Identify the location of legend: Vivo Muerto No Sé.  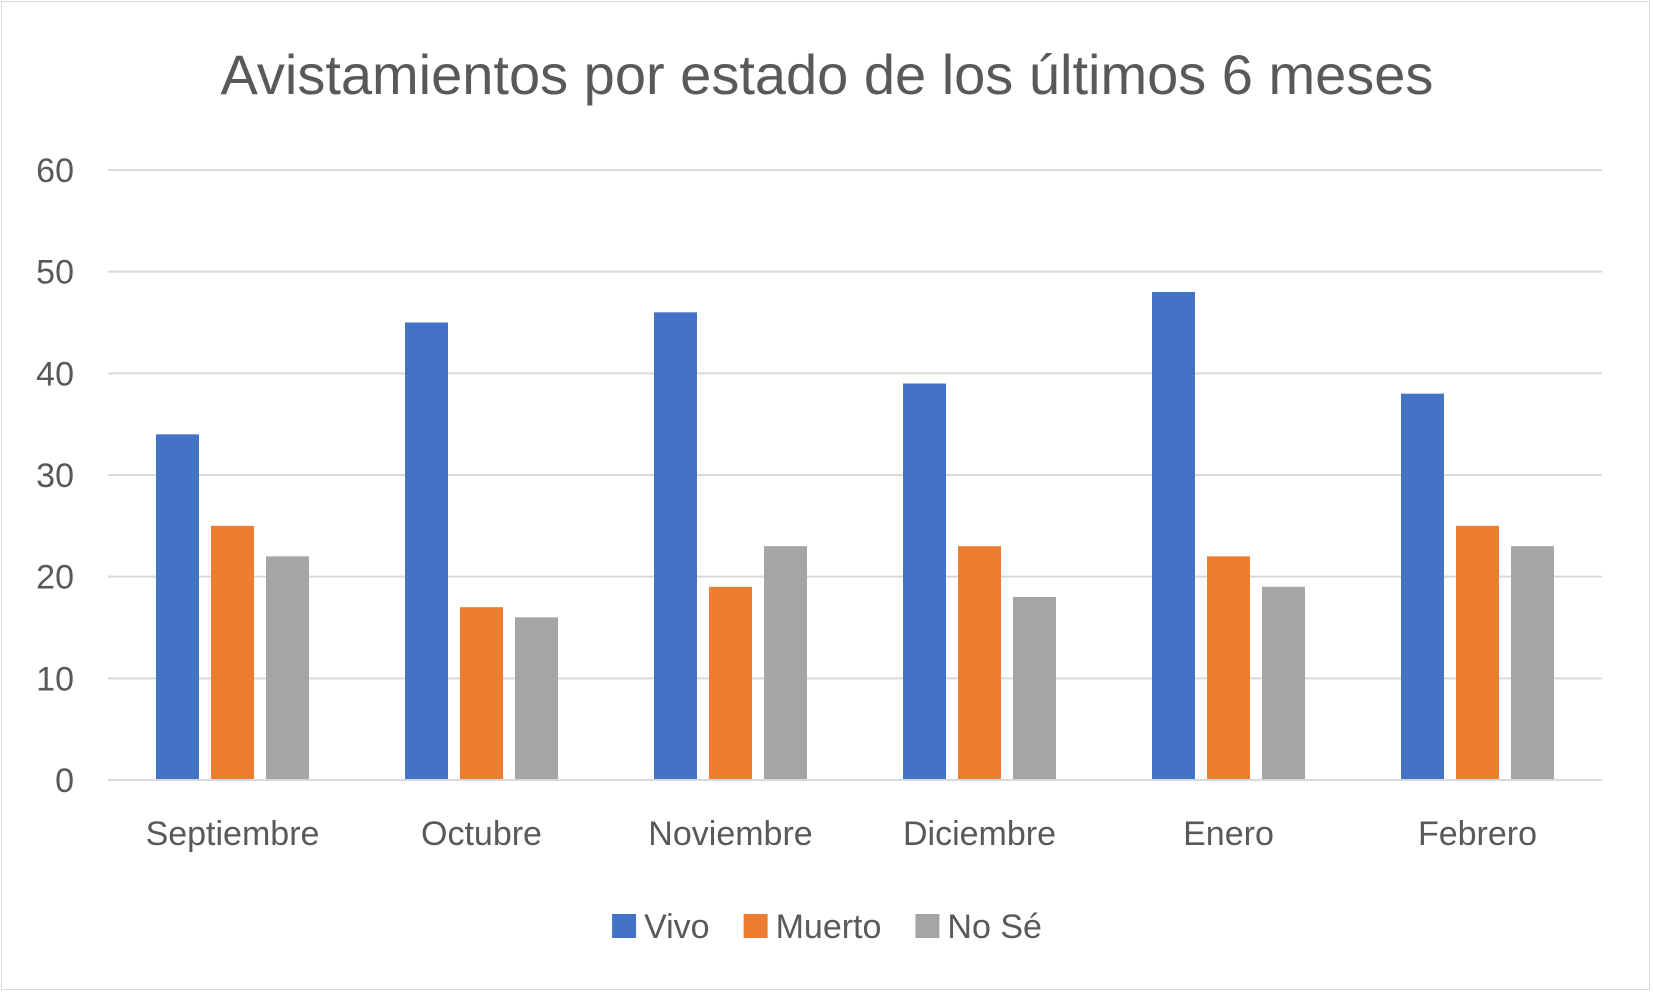
(827, 927).